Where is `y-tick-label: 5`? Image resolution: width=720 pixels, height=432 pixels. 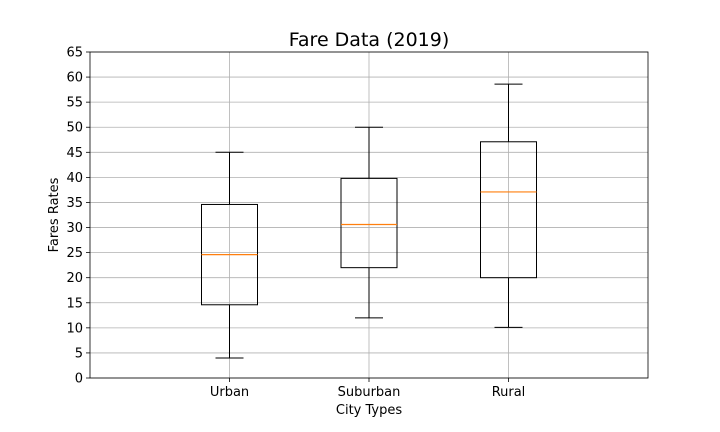
y-tick-label: 5 is located at coordinates (79, 353).